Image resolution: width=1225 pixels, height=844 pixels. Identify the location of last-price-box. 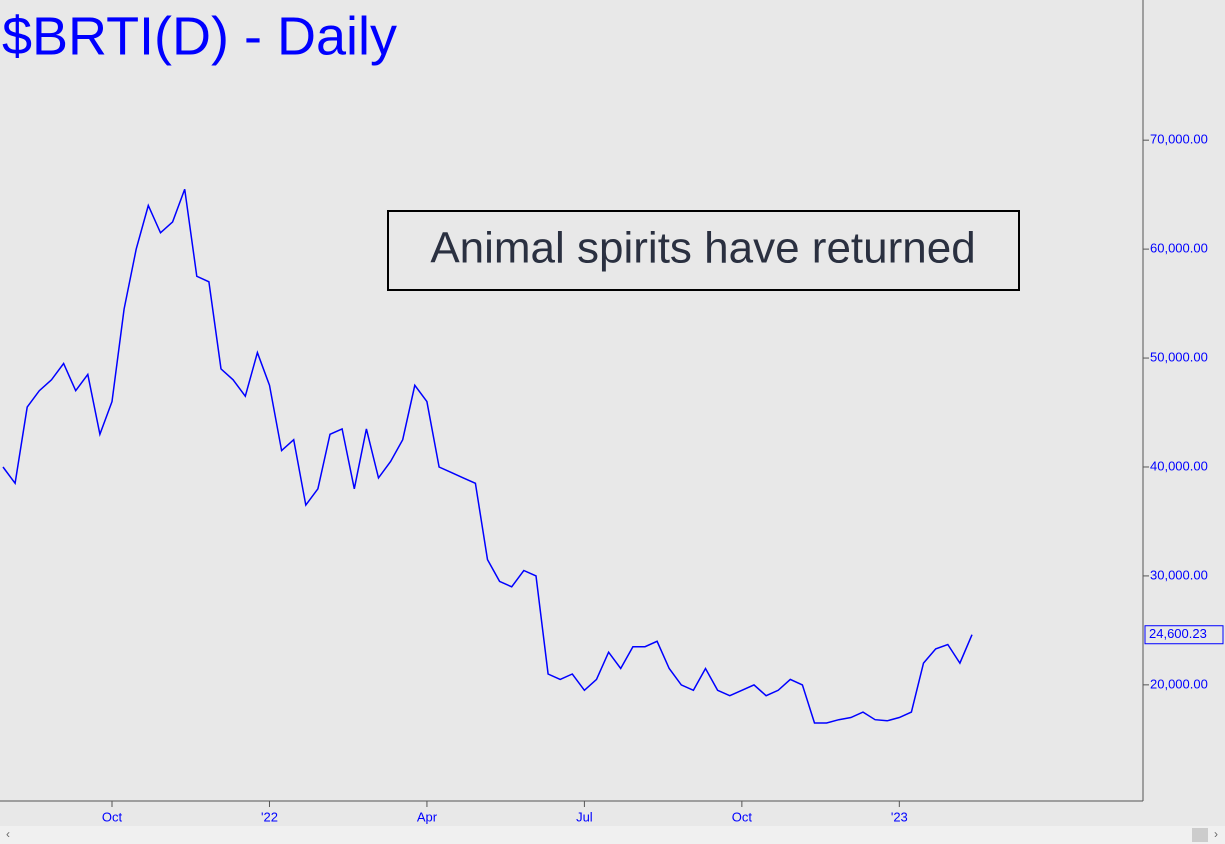
(1184, 635).